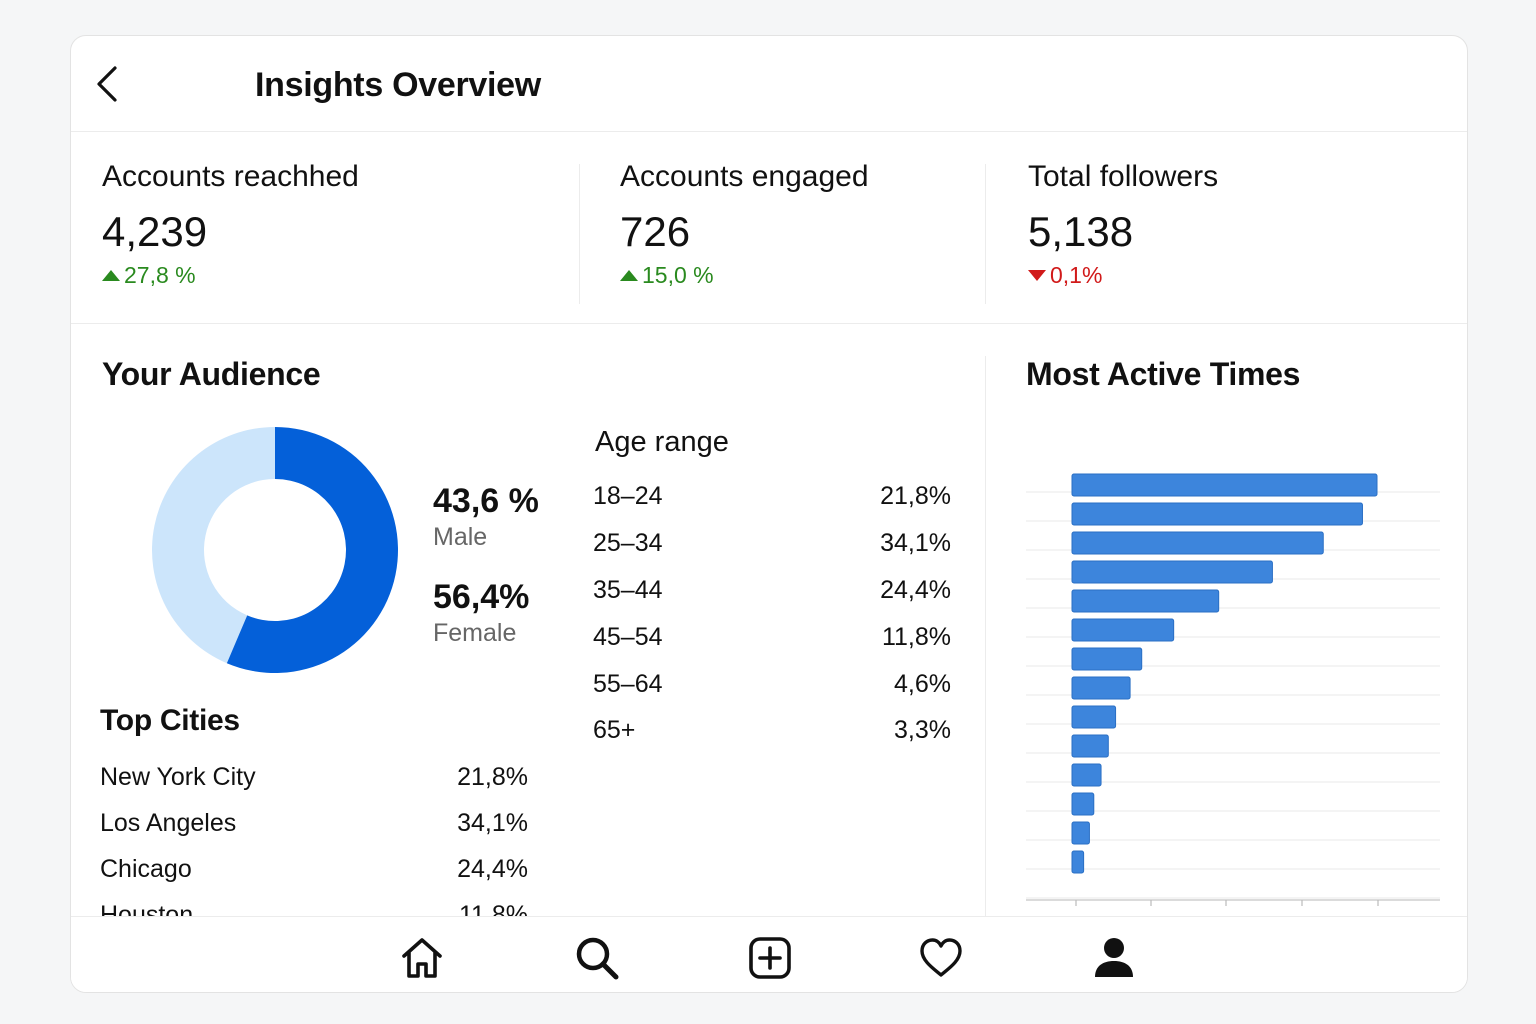 This screenshot has height=1024, width=1536. Describe the element at coordinates (312, 550) in the screenshot. I see `donut-segment-female` at that location.